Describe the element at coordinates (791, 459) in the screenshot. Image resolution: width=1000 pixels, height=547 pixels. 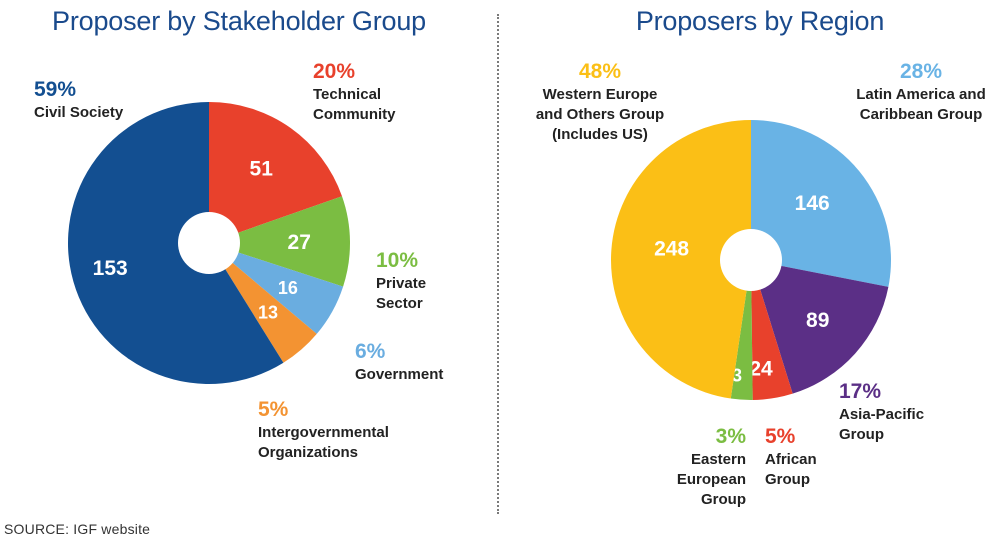
I see `slice-category-label: African` at that location.